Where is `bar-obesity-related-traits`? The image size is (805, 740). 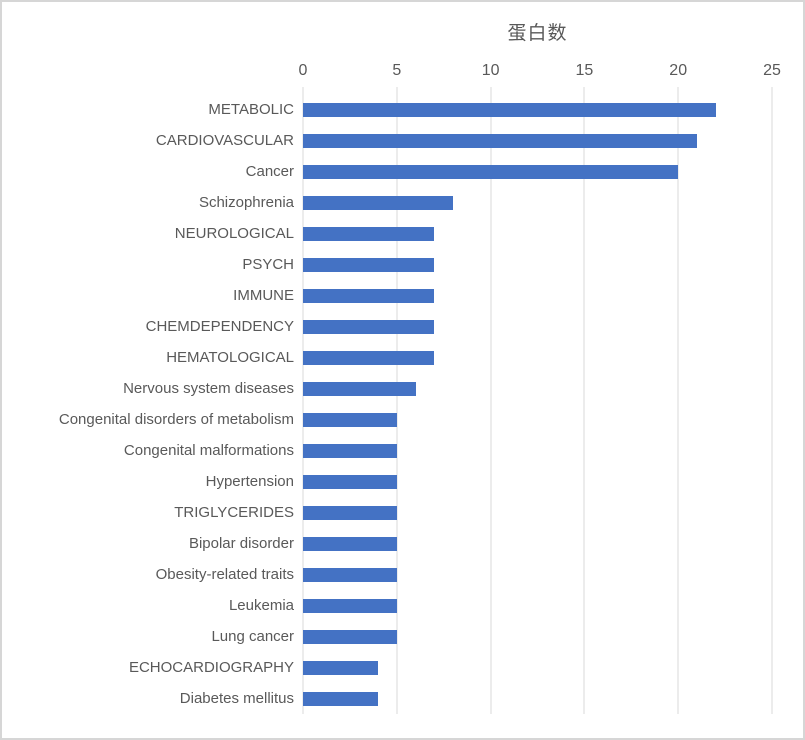
bar-obesity-related-traits is located at coordinates (350, 574).